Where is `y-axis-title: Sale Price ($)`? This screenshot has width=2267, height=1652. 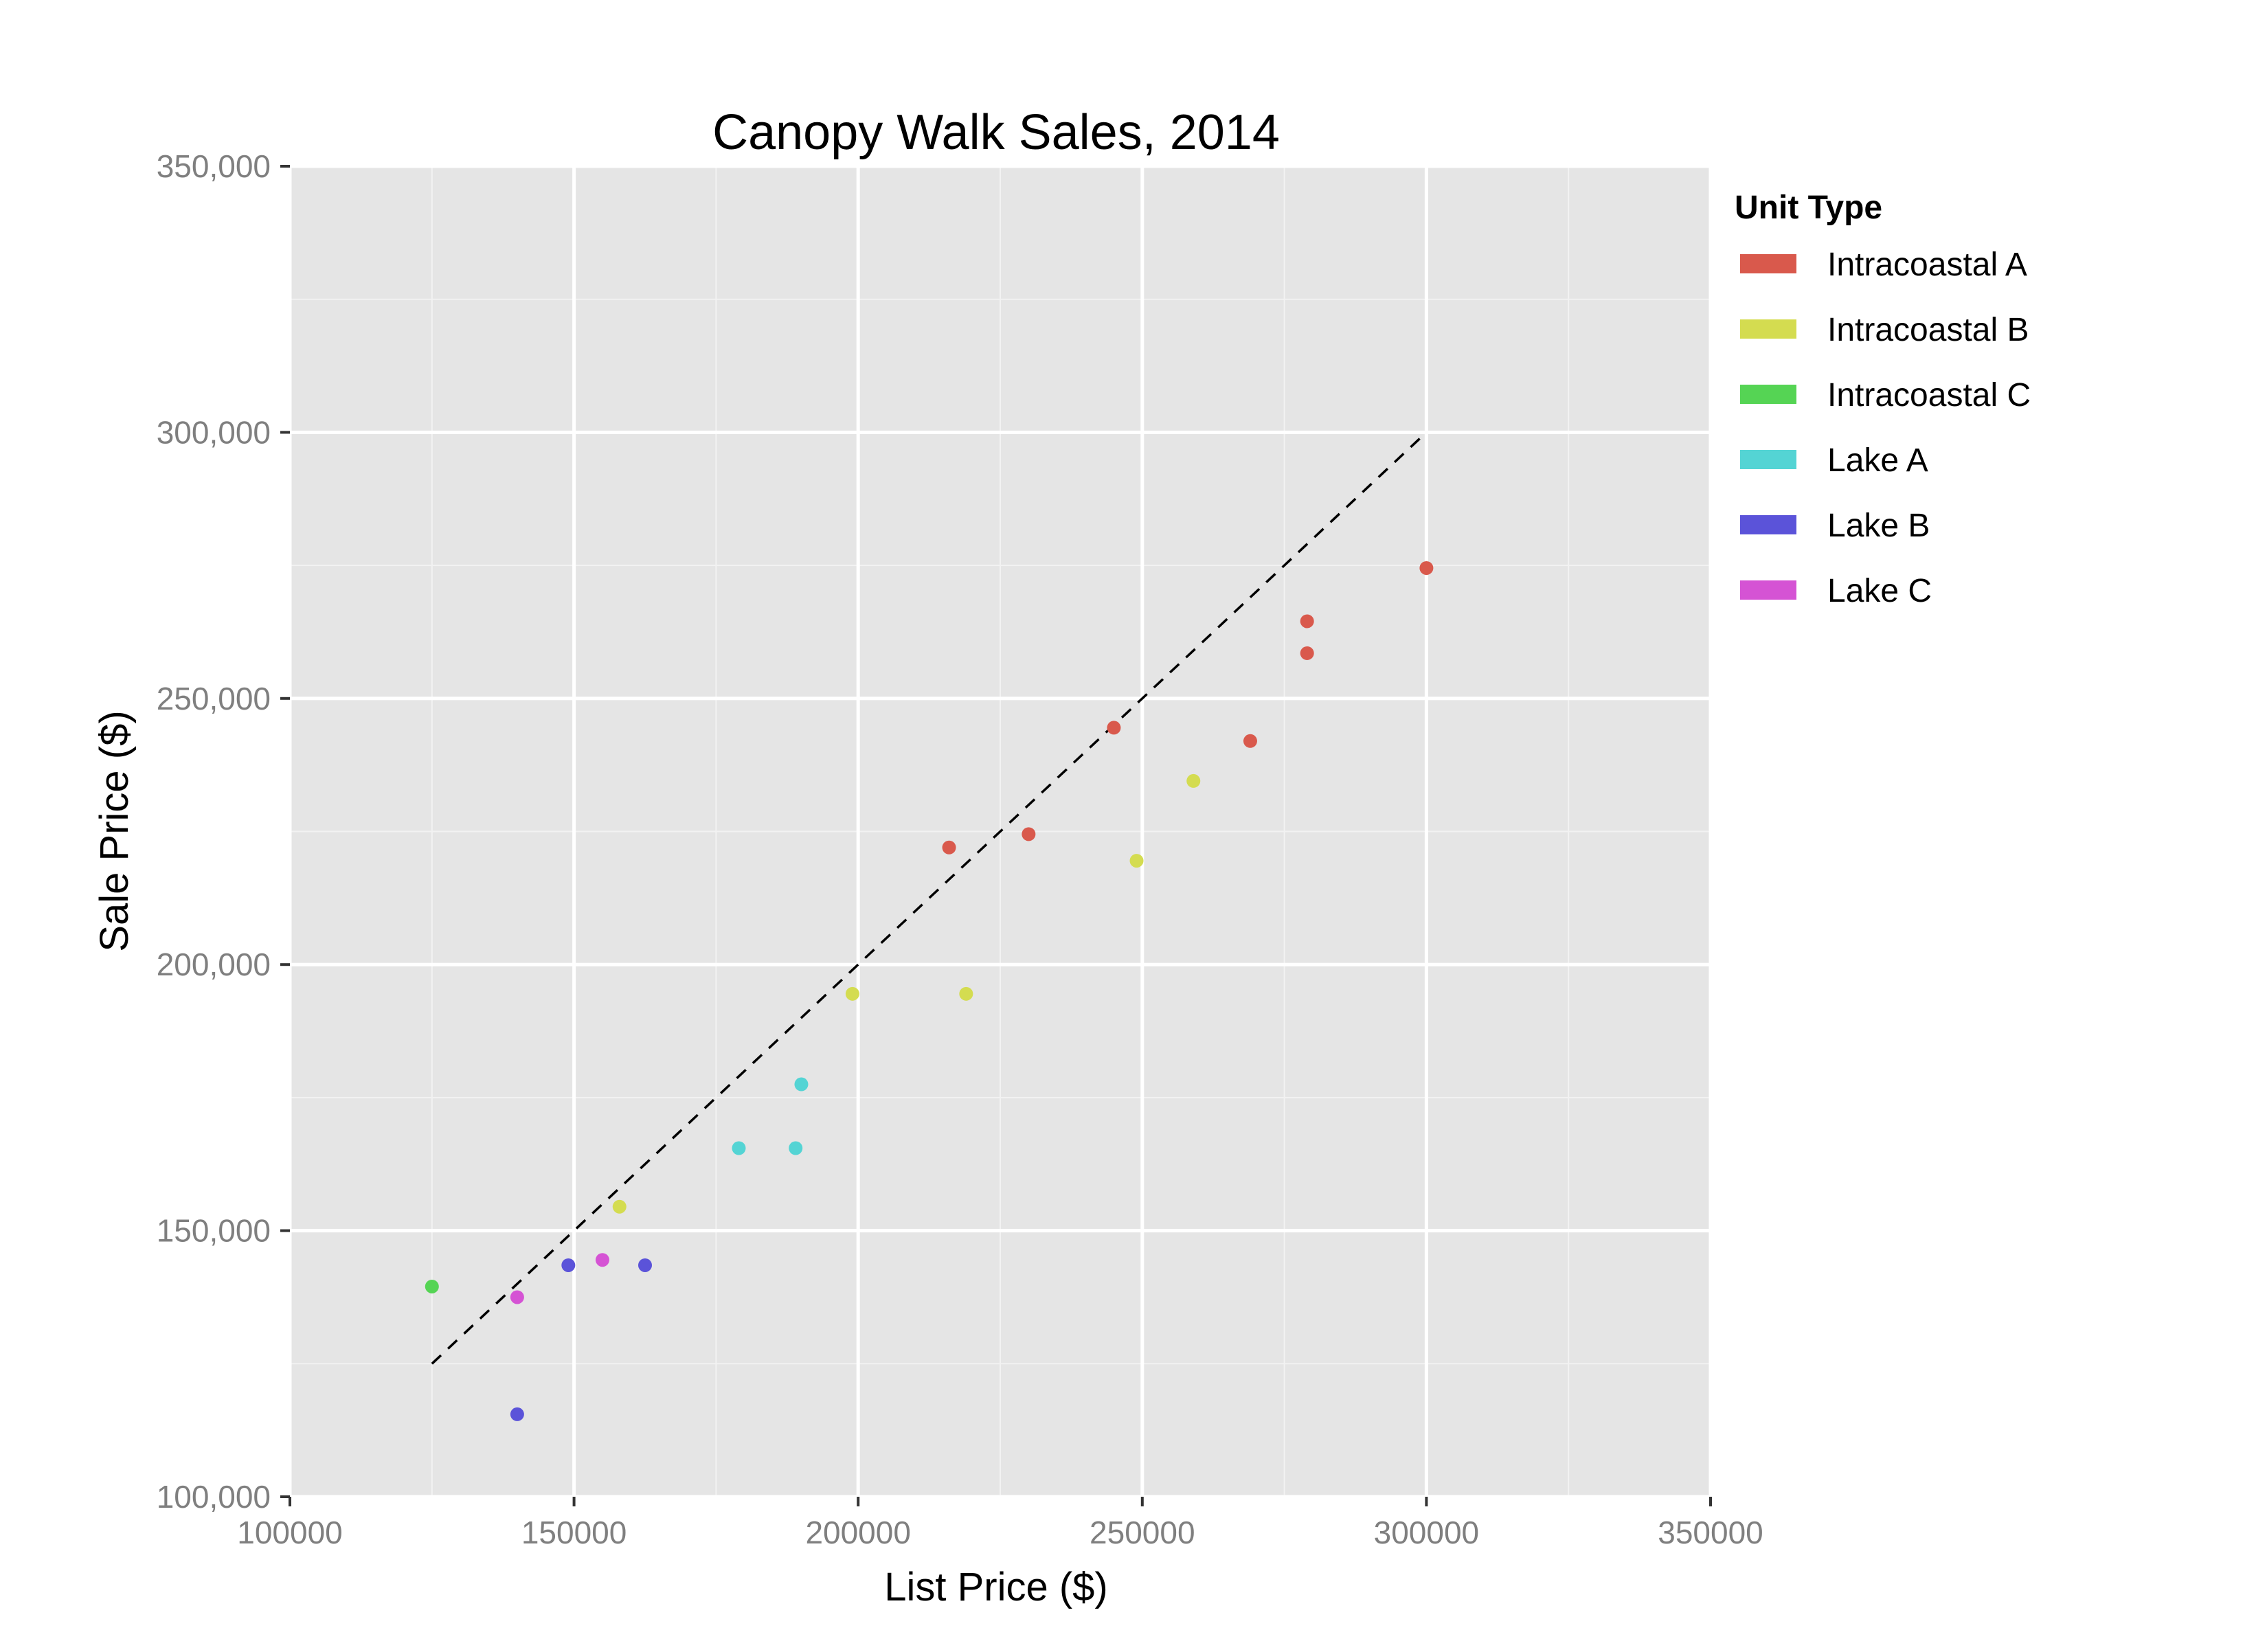 y-axis-title: Sale Price ($) is located at coordinates (115, 830).